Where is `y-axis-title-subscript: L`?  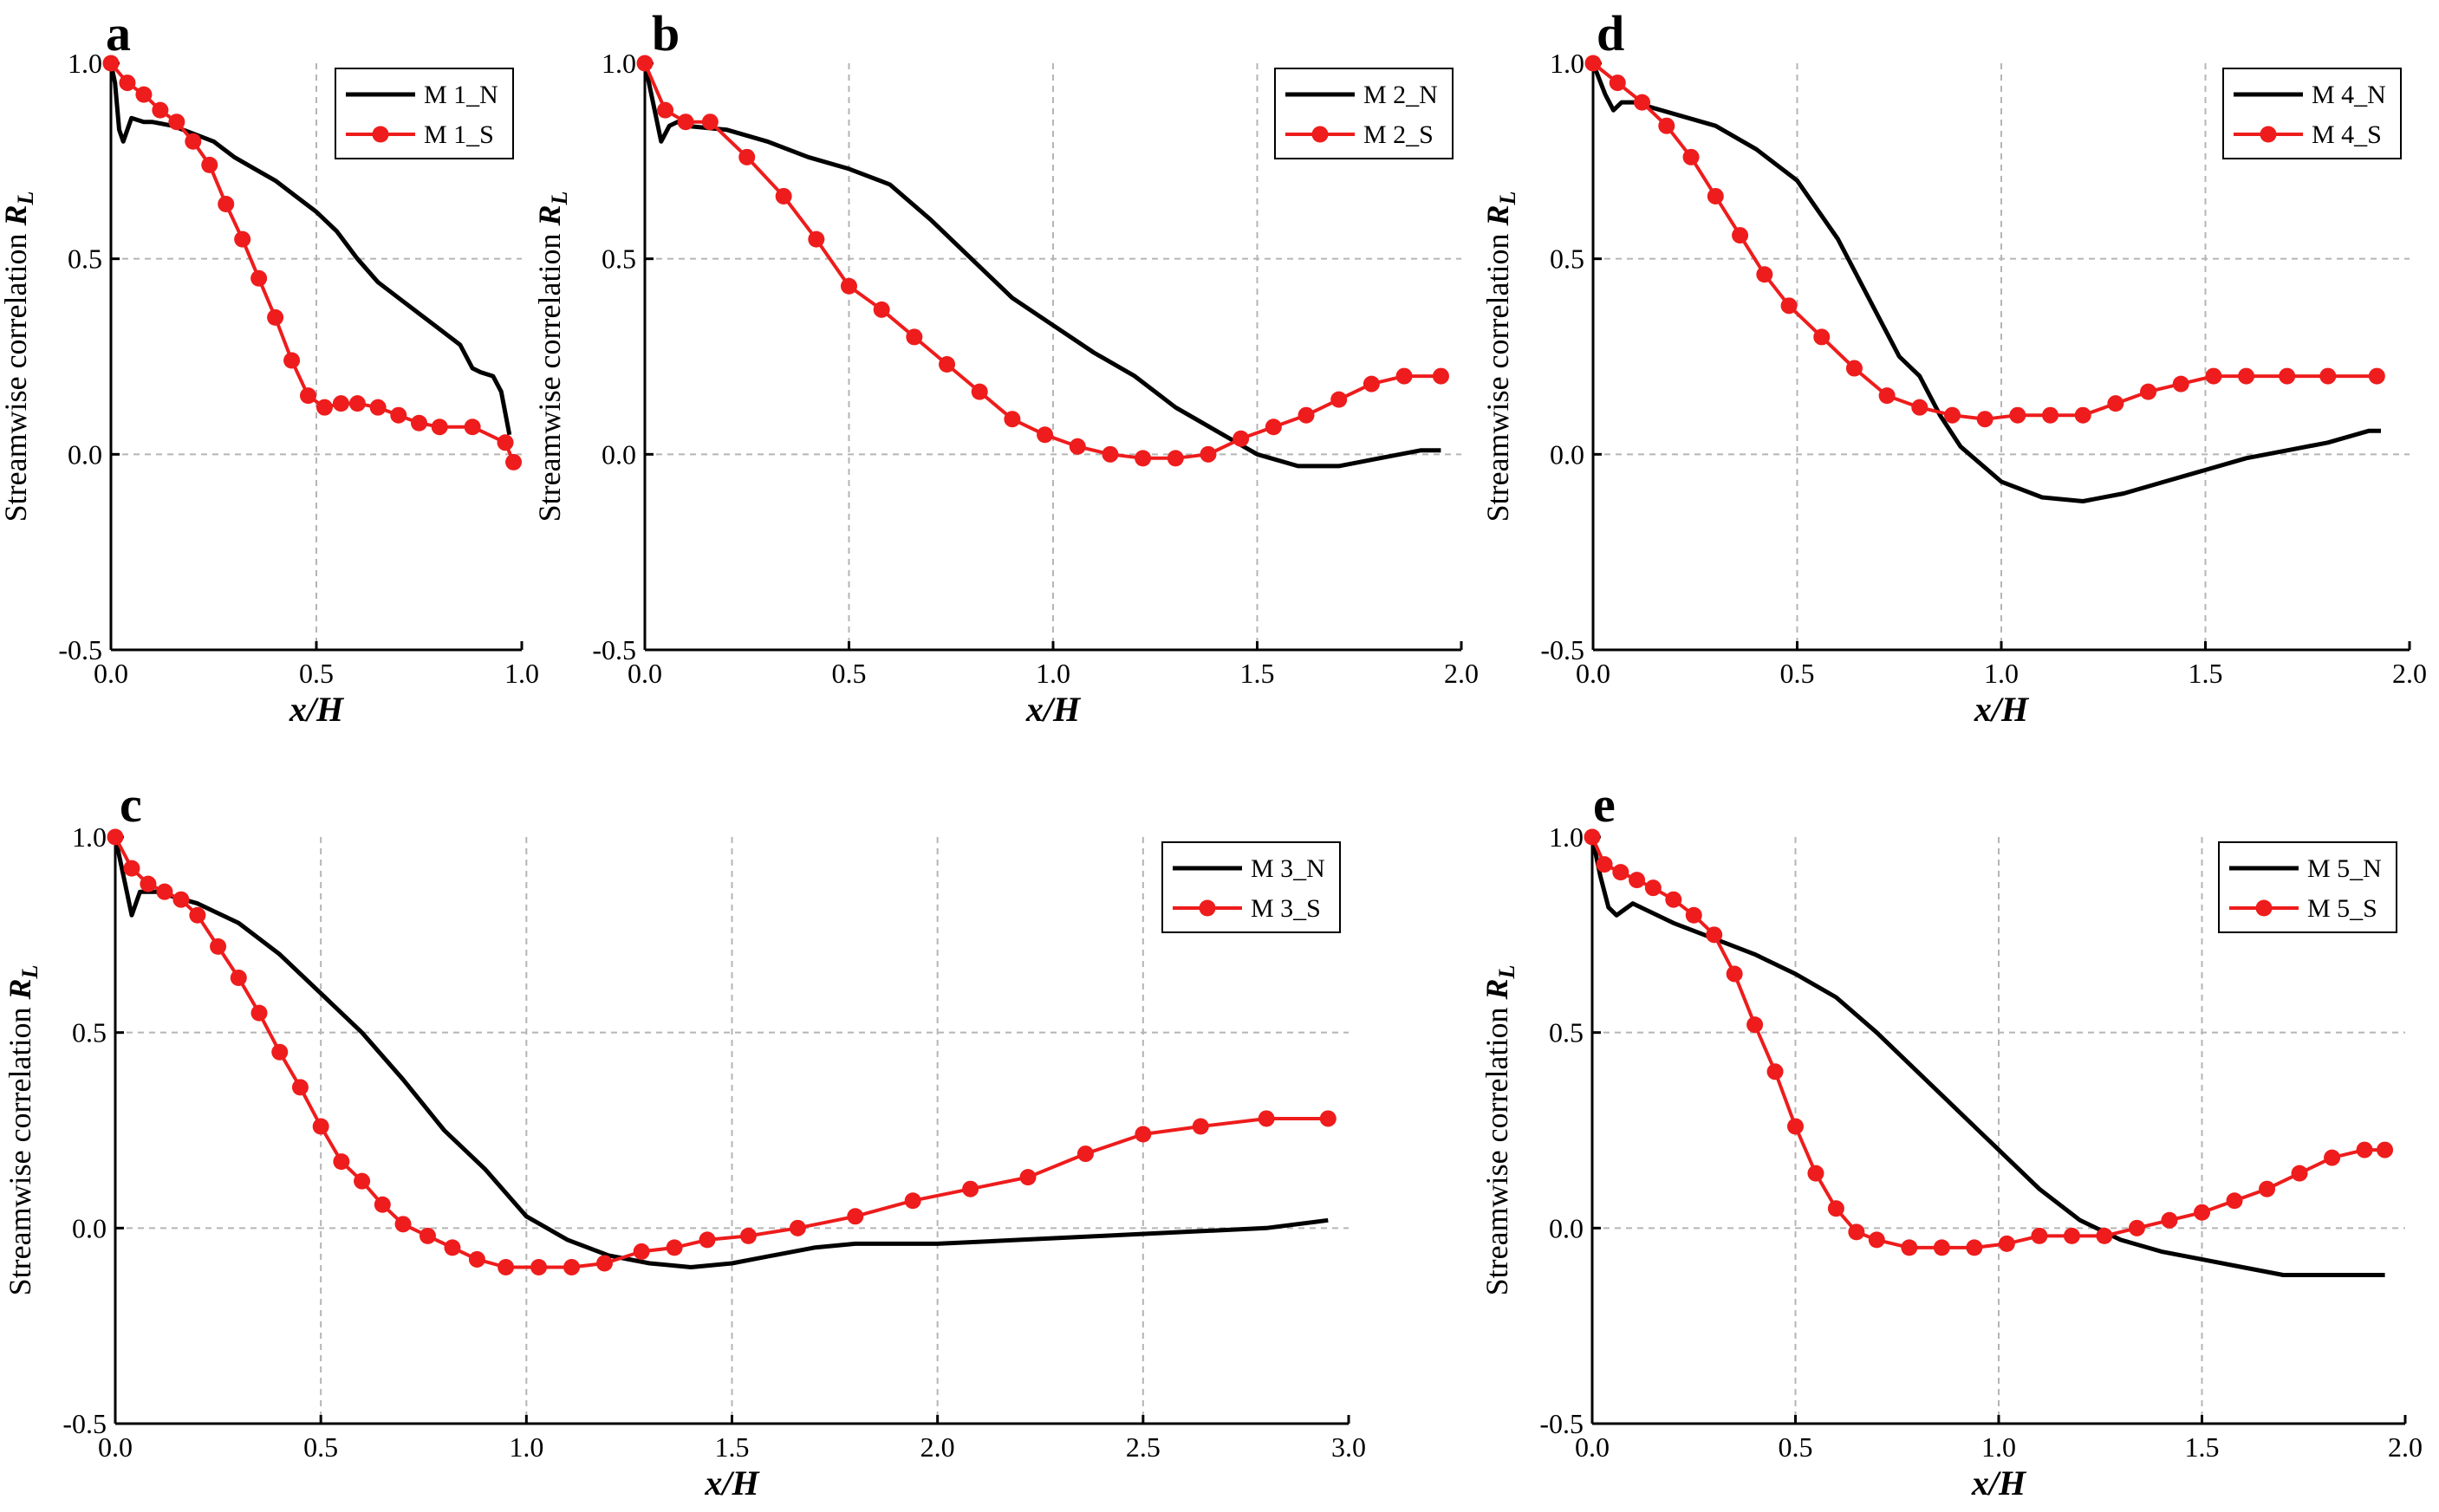 y-axis-title-subscript: L is located at coordinates (29, 972).